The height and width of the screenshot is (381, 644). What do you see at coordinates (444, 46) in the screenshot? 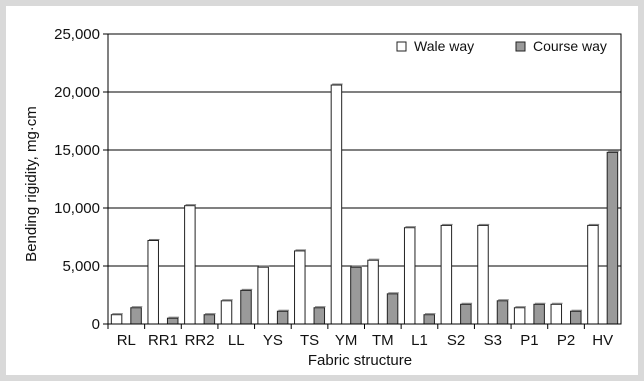
I see `legend-label-wale: Wale way` at bounding box center [444, 46].